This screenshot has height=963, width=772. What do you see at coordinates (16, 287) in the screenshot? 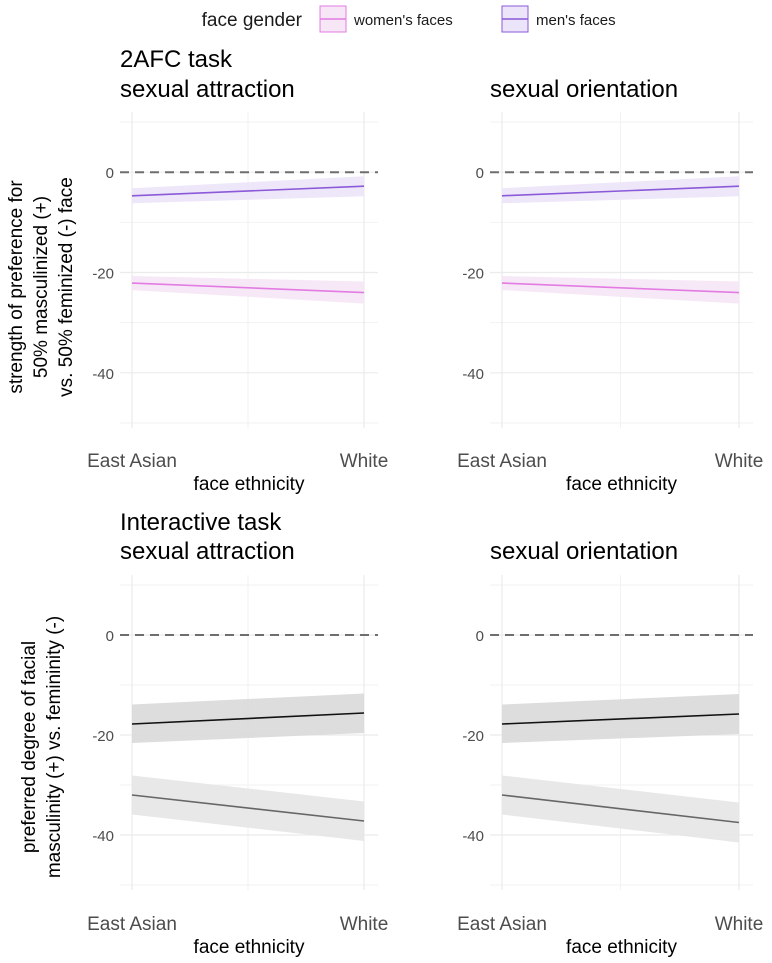
I see `y-axis-label: strength of preference for` at bounding box center [16, 287].